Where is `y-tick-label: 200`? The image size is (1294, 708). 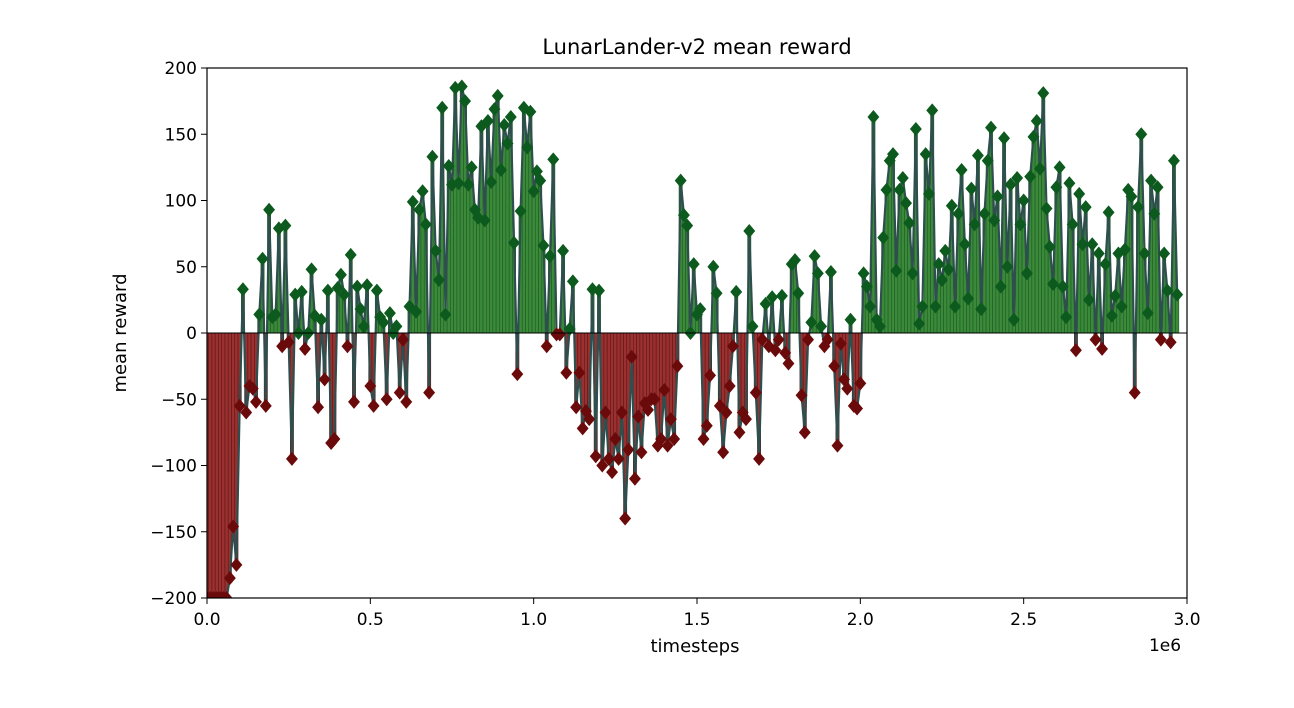
y-tick-label: 200 is located at coordinates (181, 69).